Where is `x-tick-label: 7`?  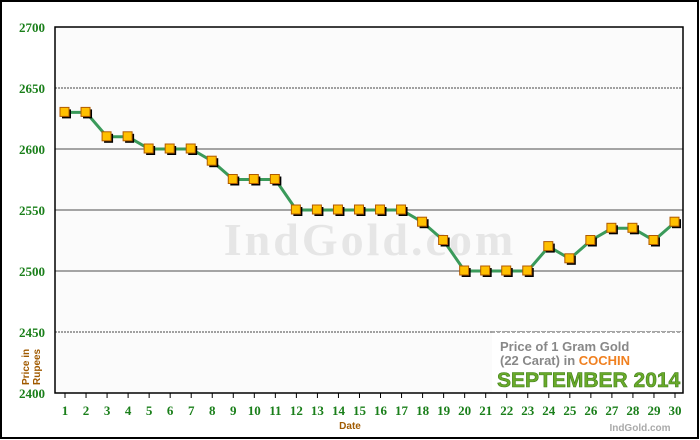
x-tick-label: 7 is located at coordinates (191, 410).